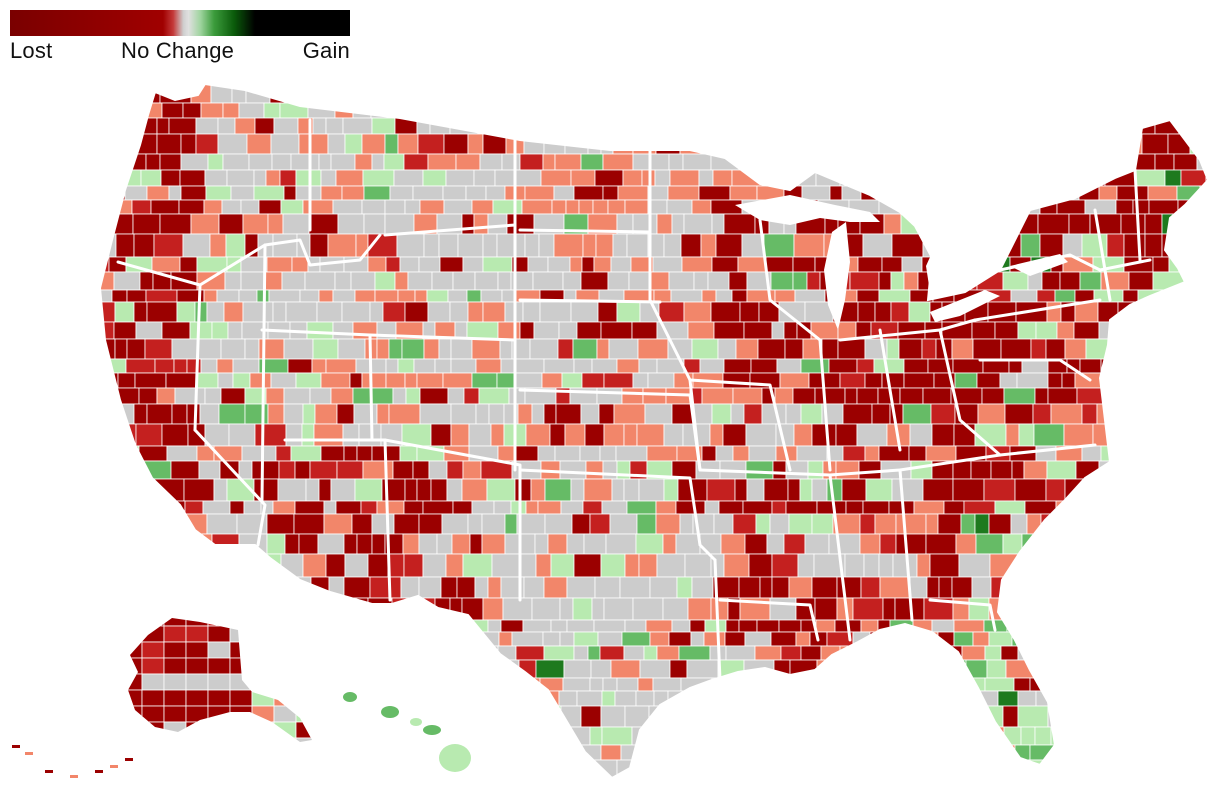 Image resolution: width=1220 pixels, height=792 pixels. I want to click on state-border, so click(840, 557).